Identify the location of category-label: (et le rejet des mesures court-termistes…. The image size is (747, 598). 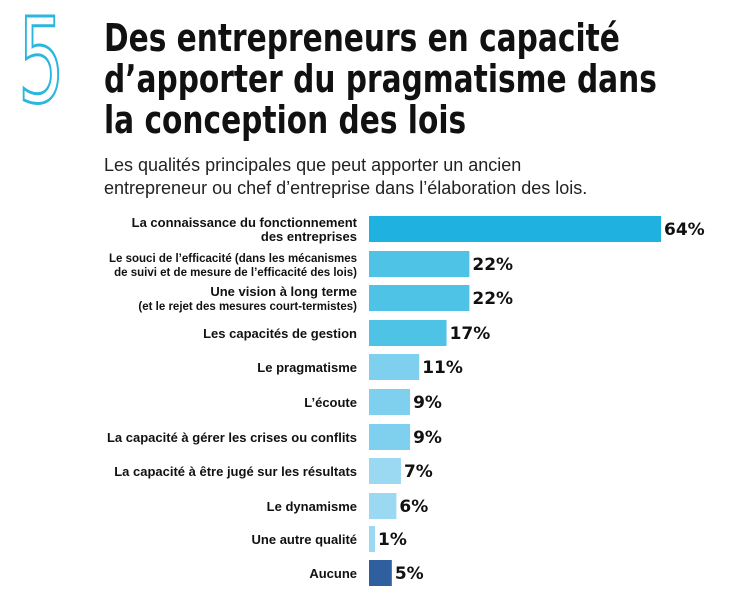
(247, 307).